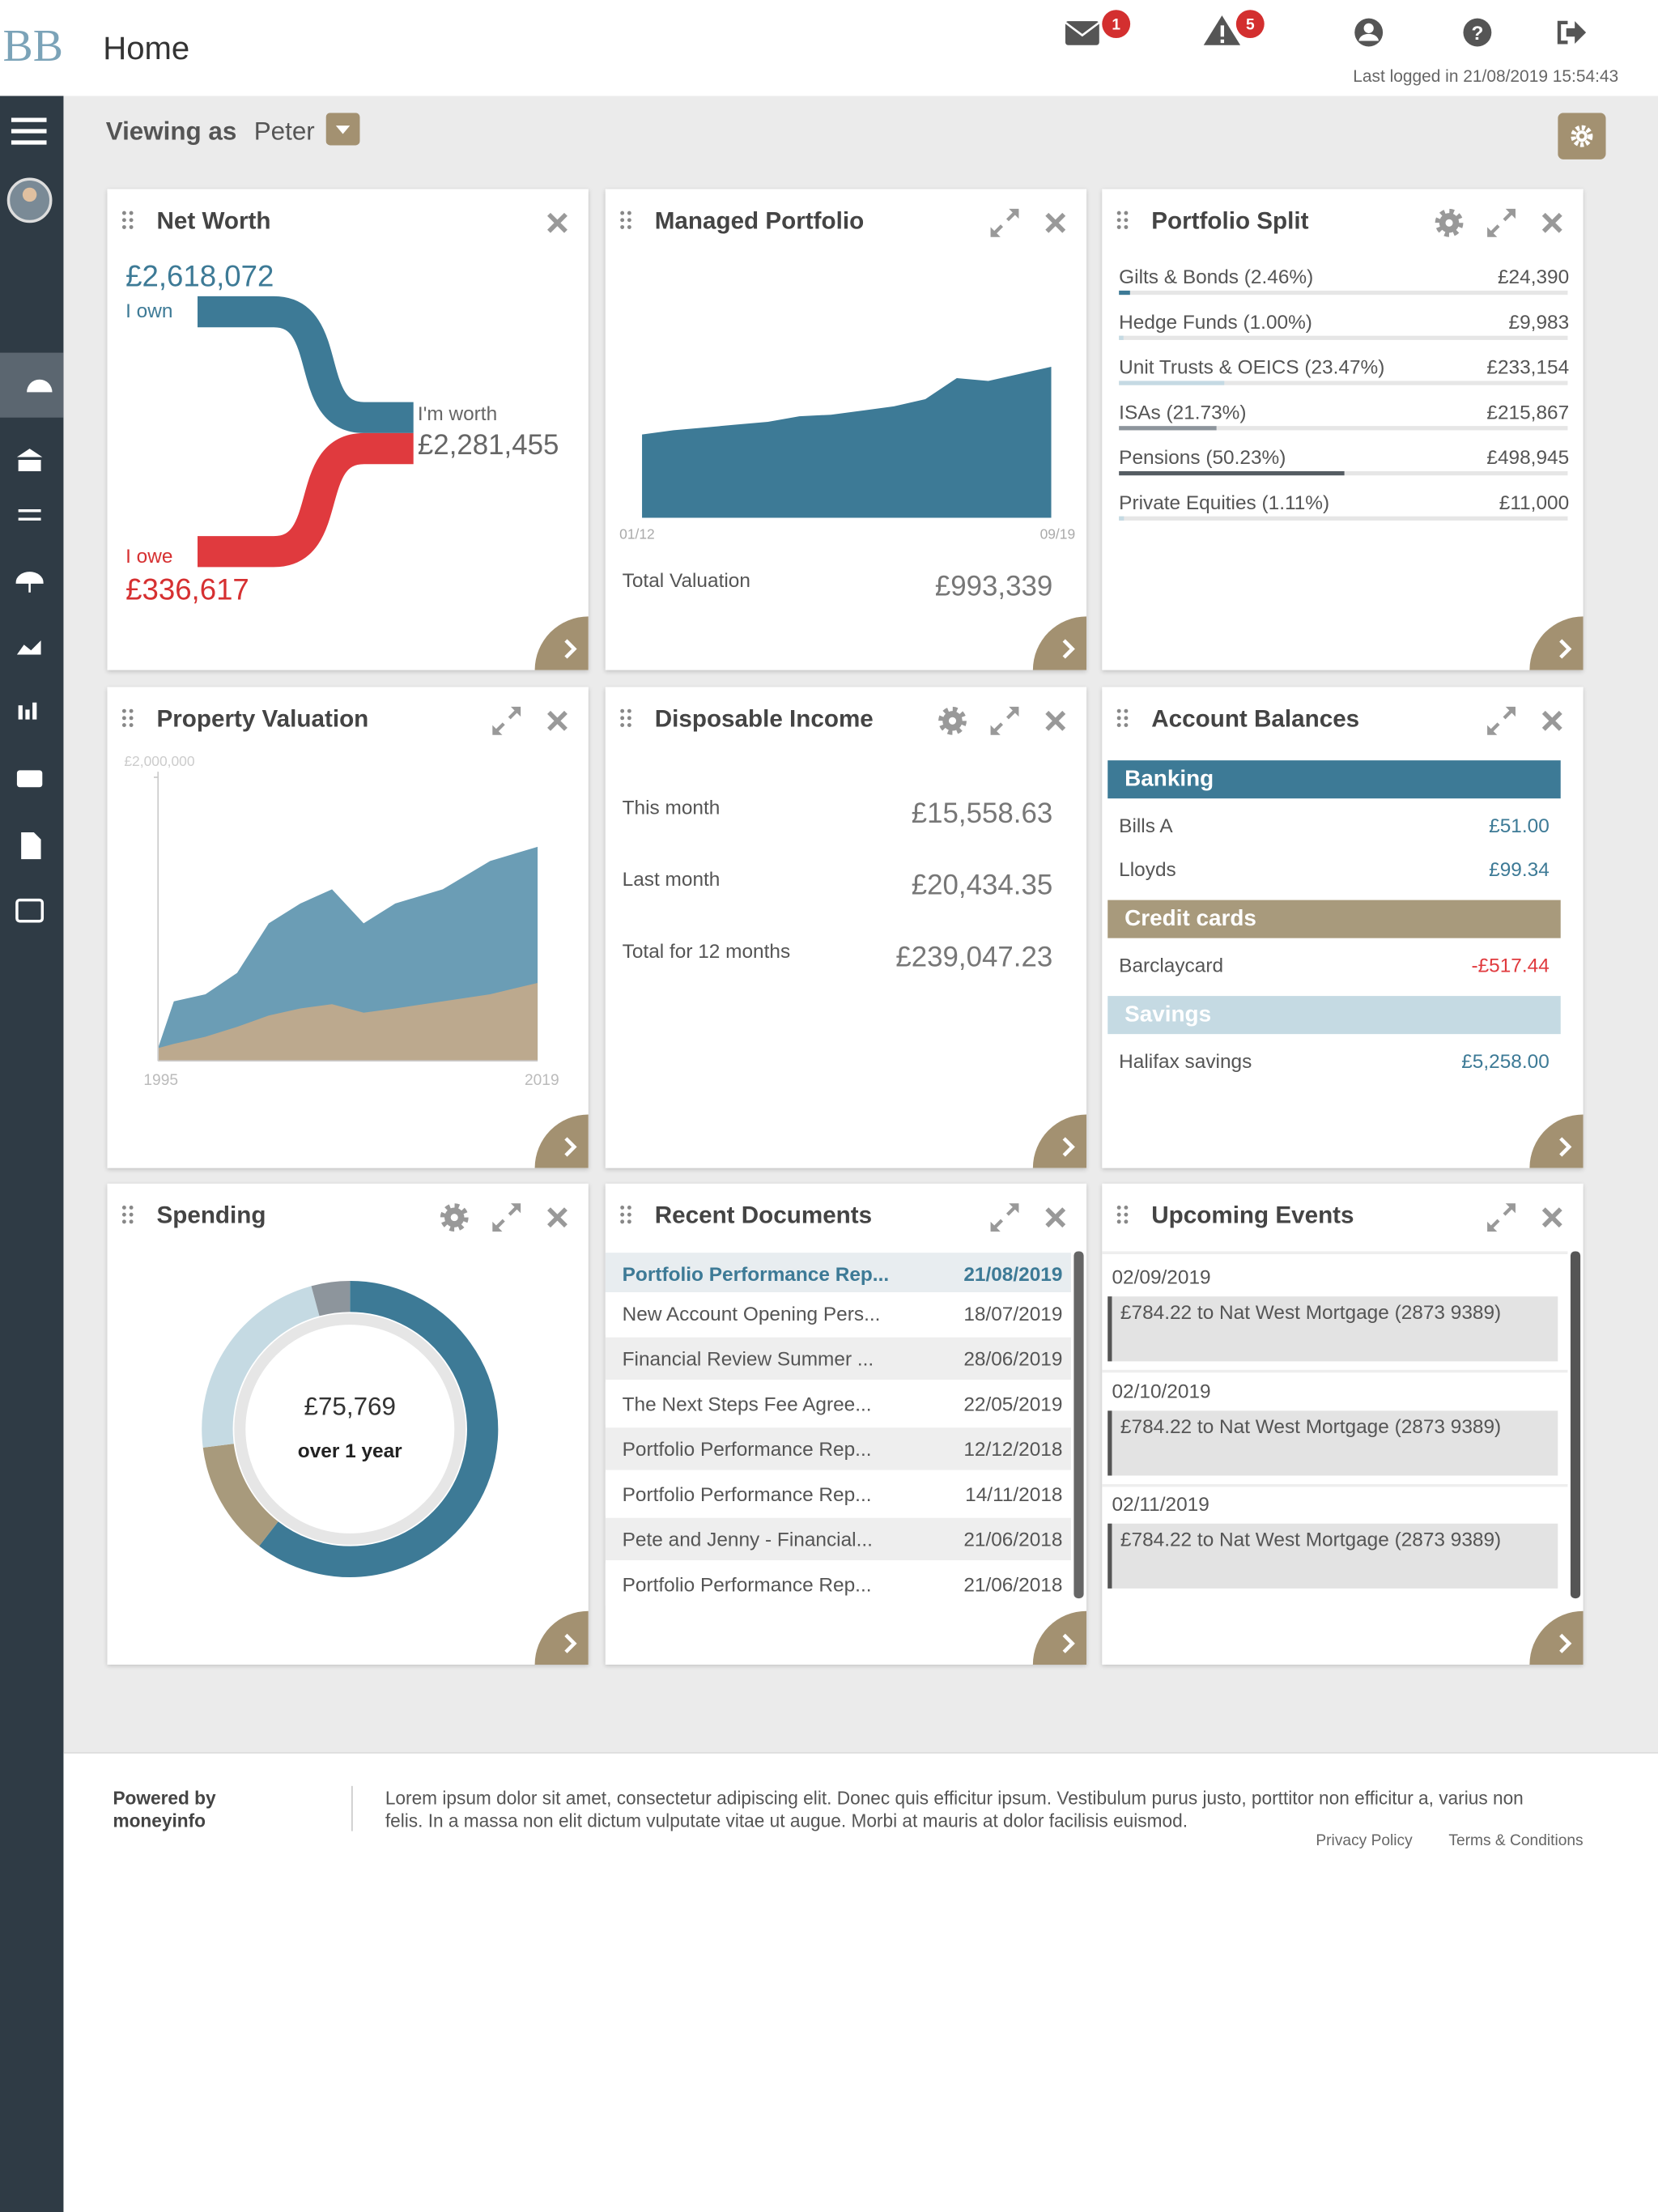 The image size is (1658, 2212). I want to click on split-value: £11,000, so click(1534, 502).